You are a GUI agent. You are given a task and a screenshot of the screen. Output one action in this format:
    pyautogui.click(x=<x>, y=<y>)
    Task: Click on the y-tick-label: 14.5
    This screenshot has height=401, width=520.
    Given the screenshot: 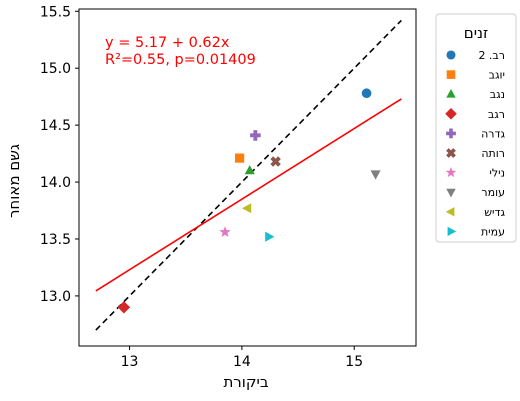 What is the action you would take?
    pyautogui.click(x=55, y=126)
    